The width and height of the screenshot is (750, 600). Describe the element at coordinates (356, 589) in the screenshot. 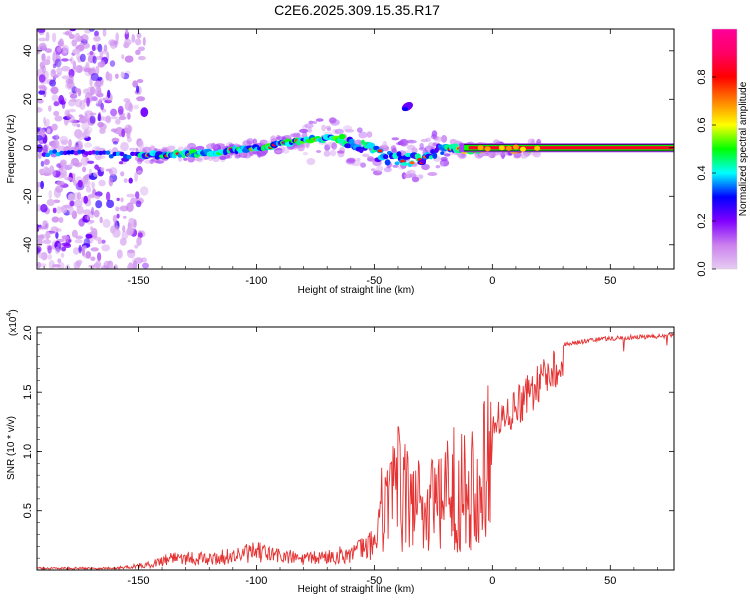

I see `snr-x-label: Height of straight line (km)` at that location.